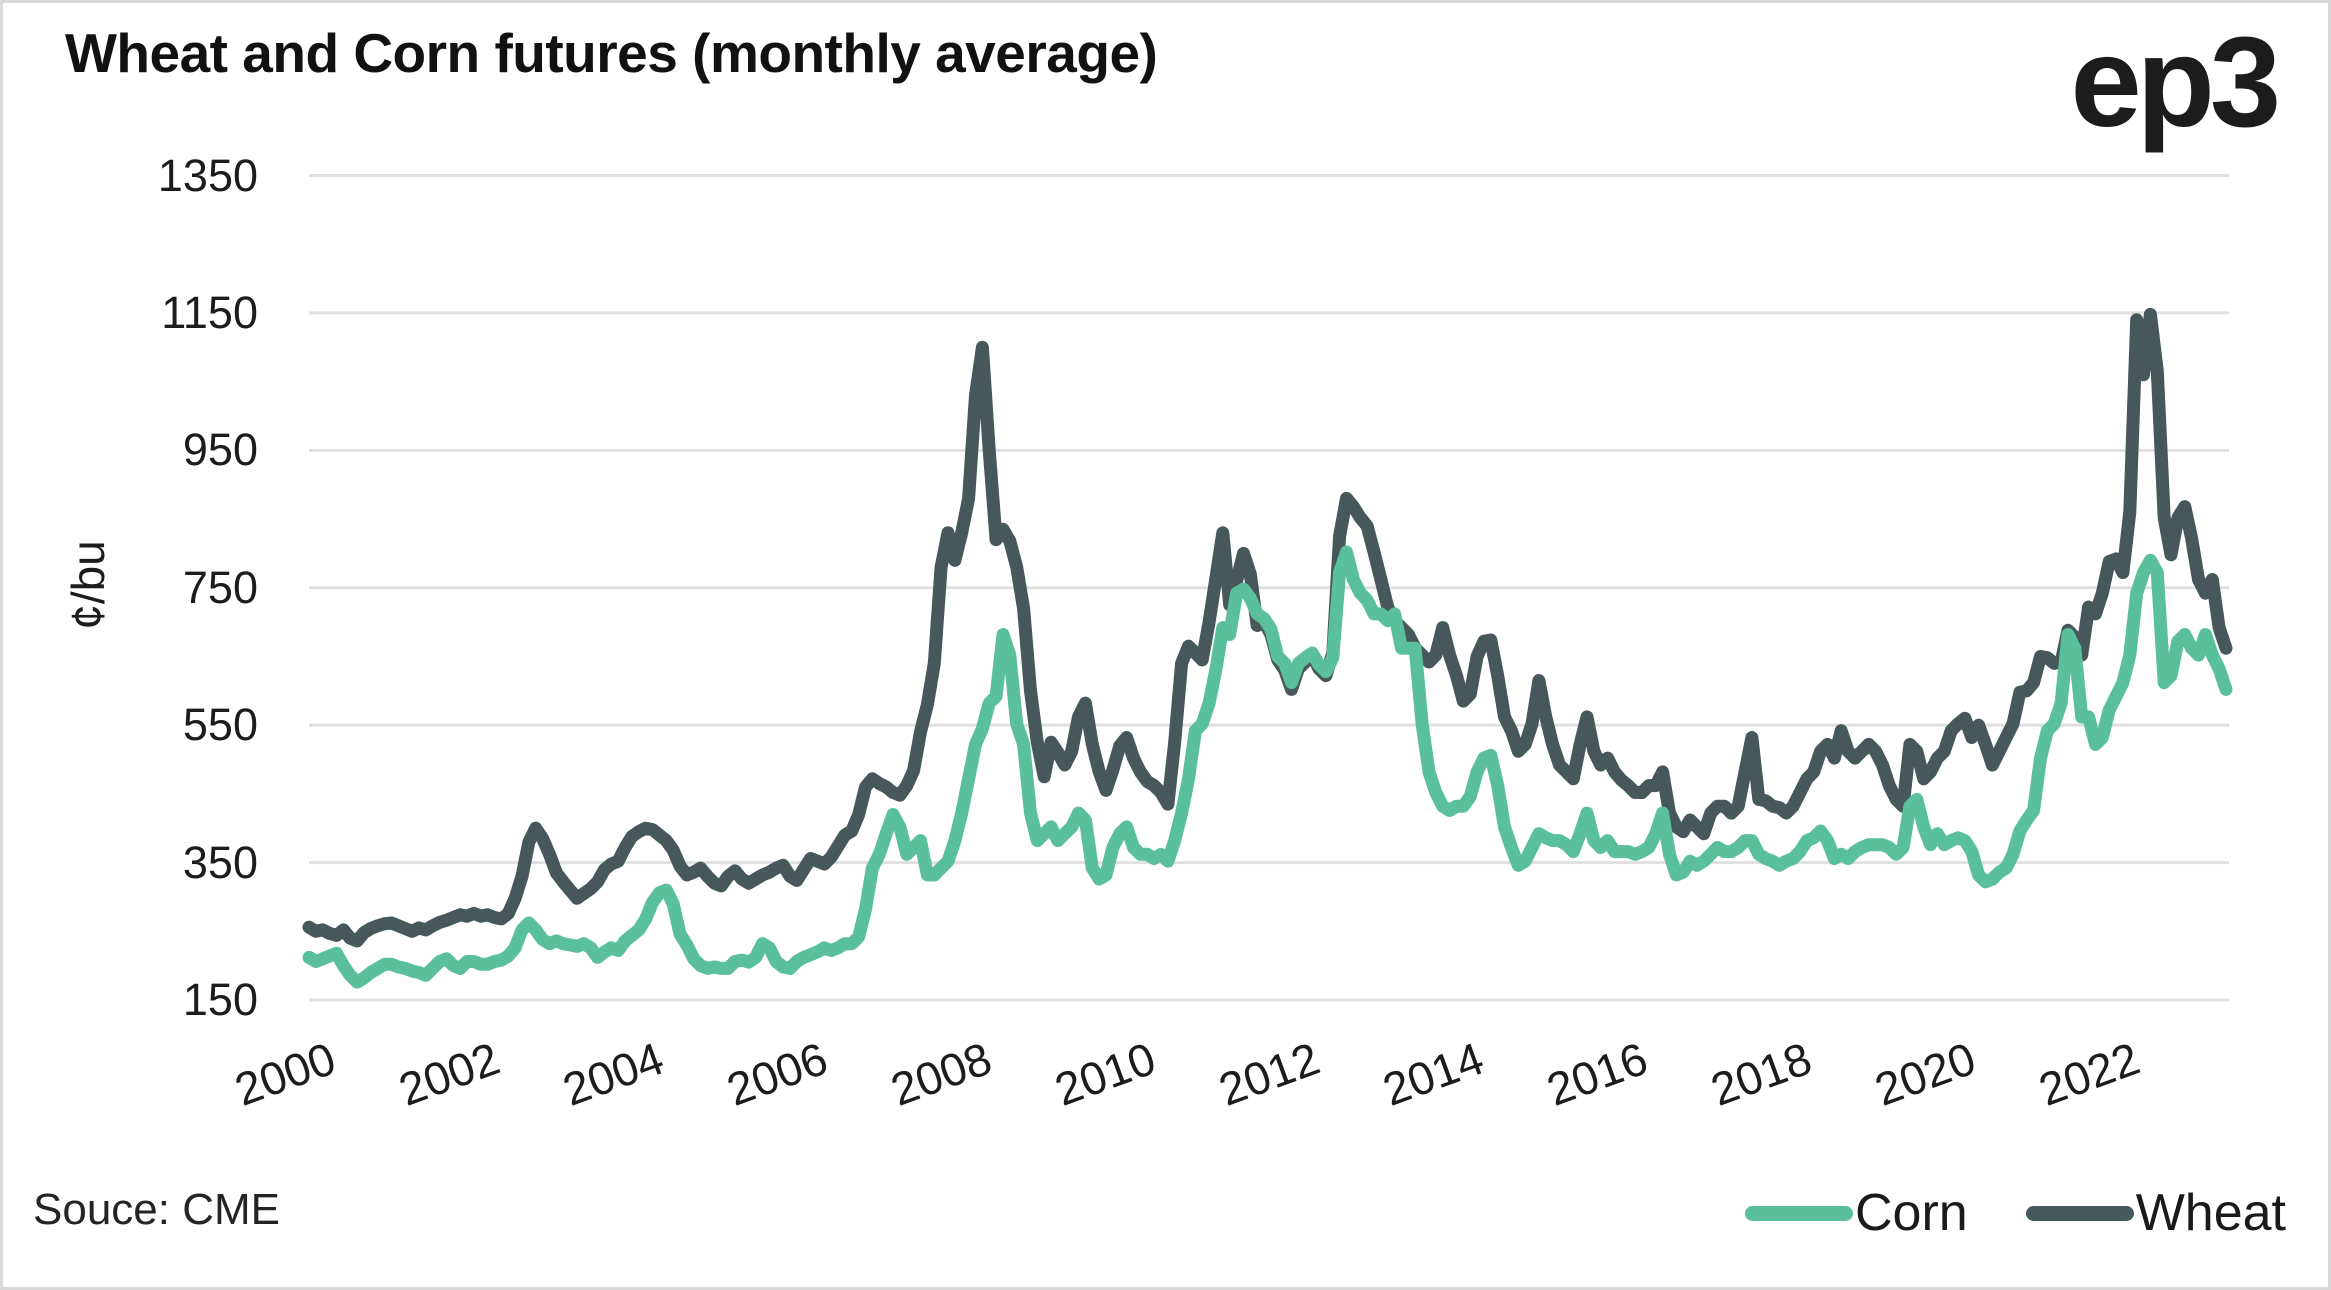 The width and height of the screenshot is (2331, 1290). Describe the element at coordinates (156, 1209) in the screenshot. I see `source-label: Souce: CME` at that location.